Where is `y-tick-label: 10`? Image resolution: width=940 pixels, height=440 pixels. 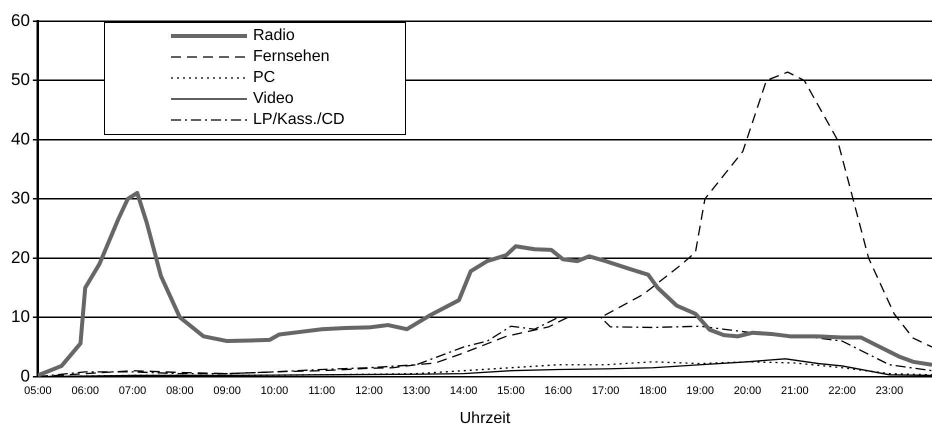
y-tick-label: 10 is located at coordinates (20, 316).